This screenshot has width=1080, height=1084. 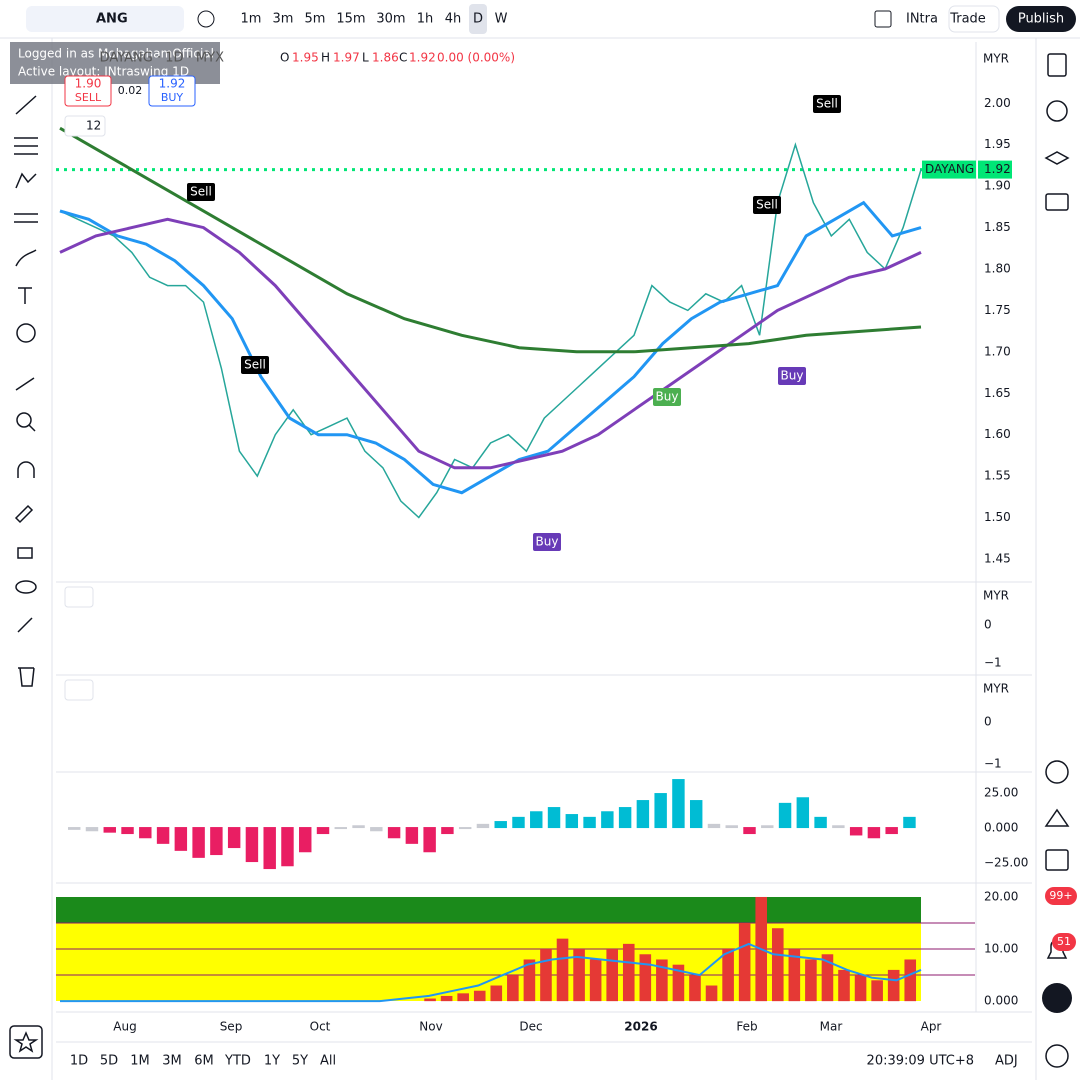 What do you see at coordinates (112, 19) in the screenshot?
I see `symbol-name: ANG` at bounding box center [112, 19].